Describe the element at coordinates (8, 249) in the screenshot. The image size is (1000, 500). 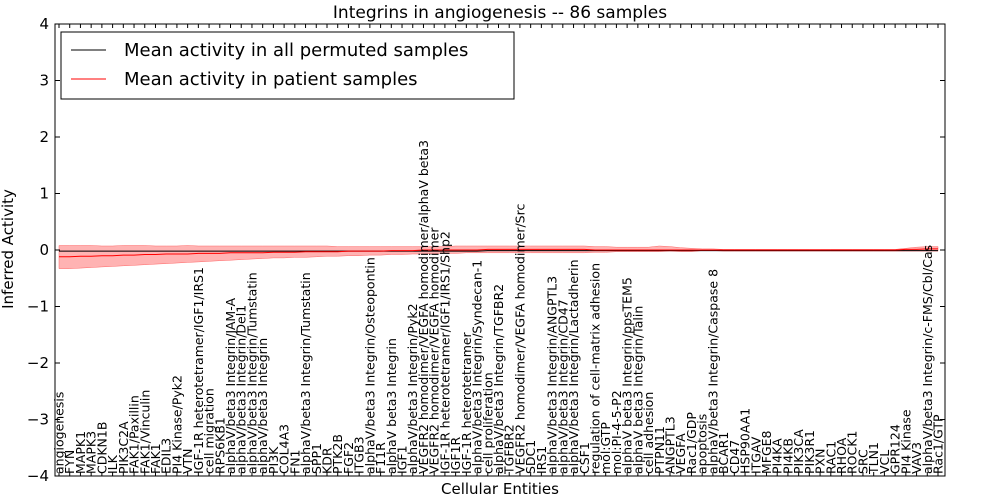
I see `y-axis-label: Inferred Activity` at that location.